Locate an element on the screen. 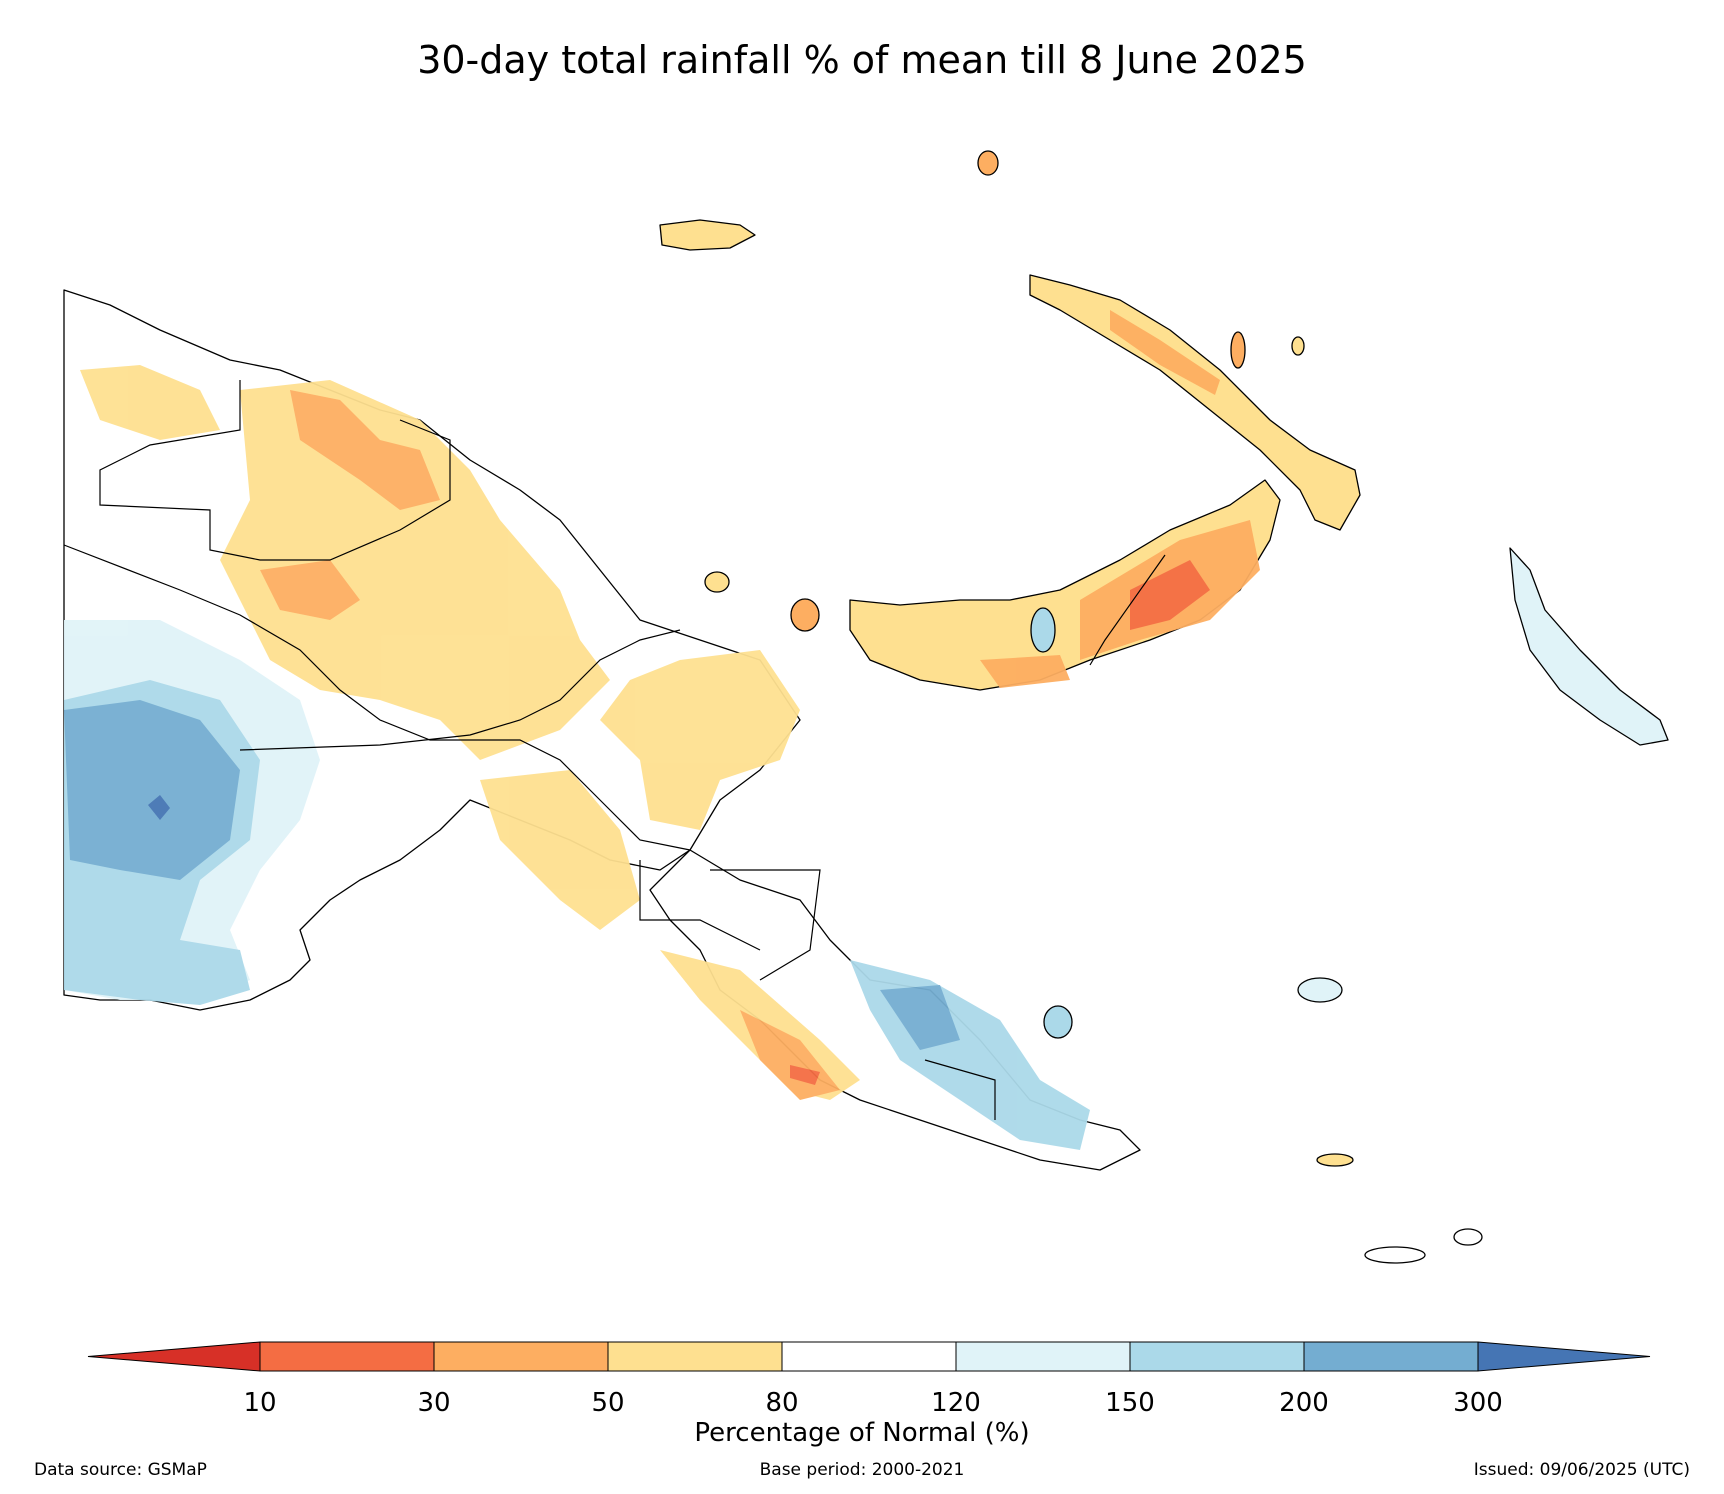 This screenshot has width=1724, height=1494. tick-label-200: 200 is located at coordinates (1304, 1403).